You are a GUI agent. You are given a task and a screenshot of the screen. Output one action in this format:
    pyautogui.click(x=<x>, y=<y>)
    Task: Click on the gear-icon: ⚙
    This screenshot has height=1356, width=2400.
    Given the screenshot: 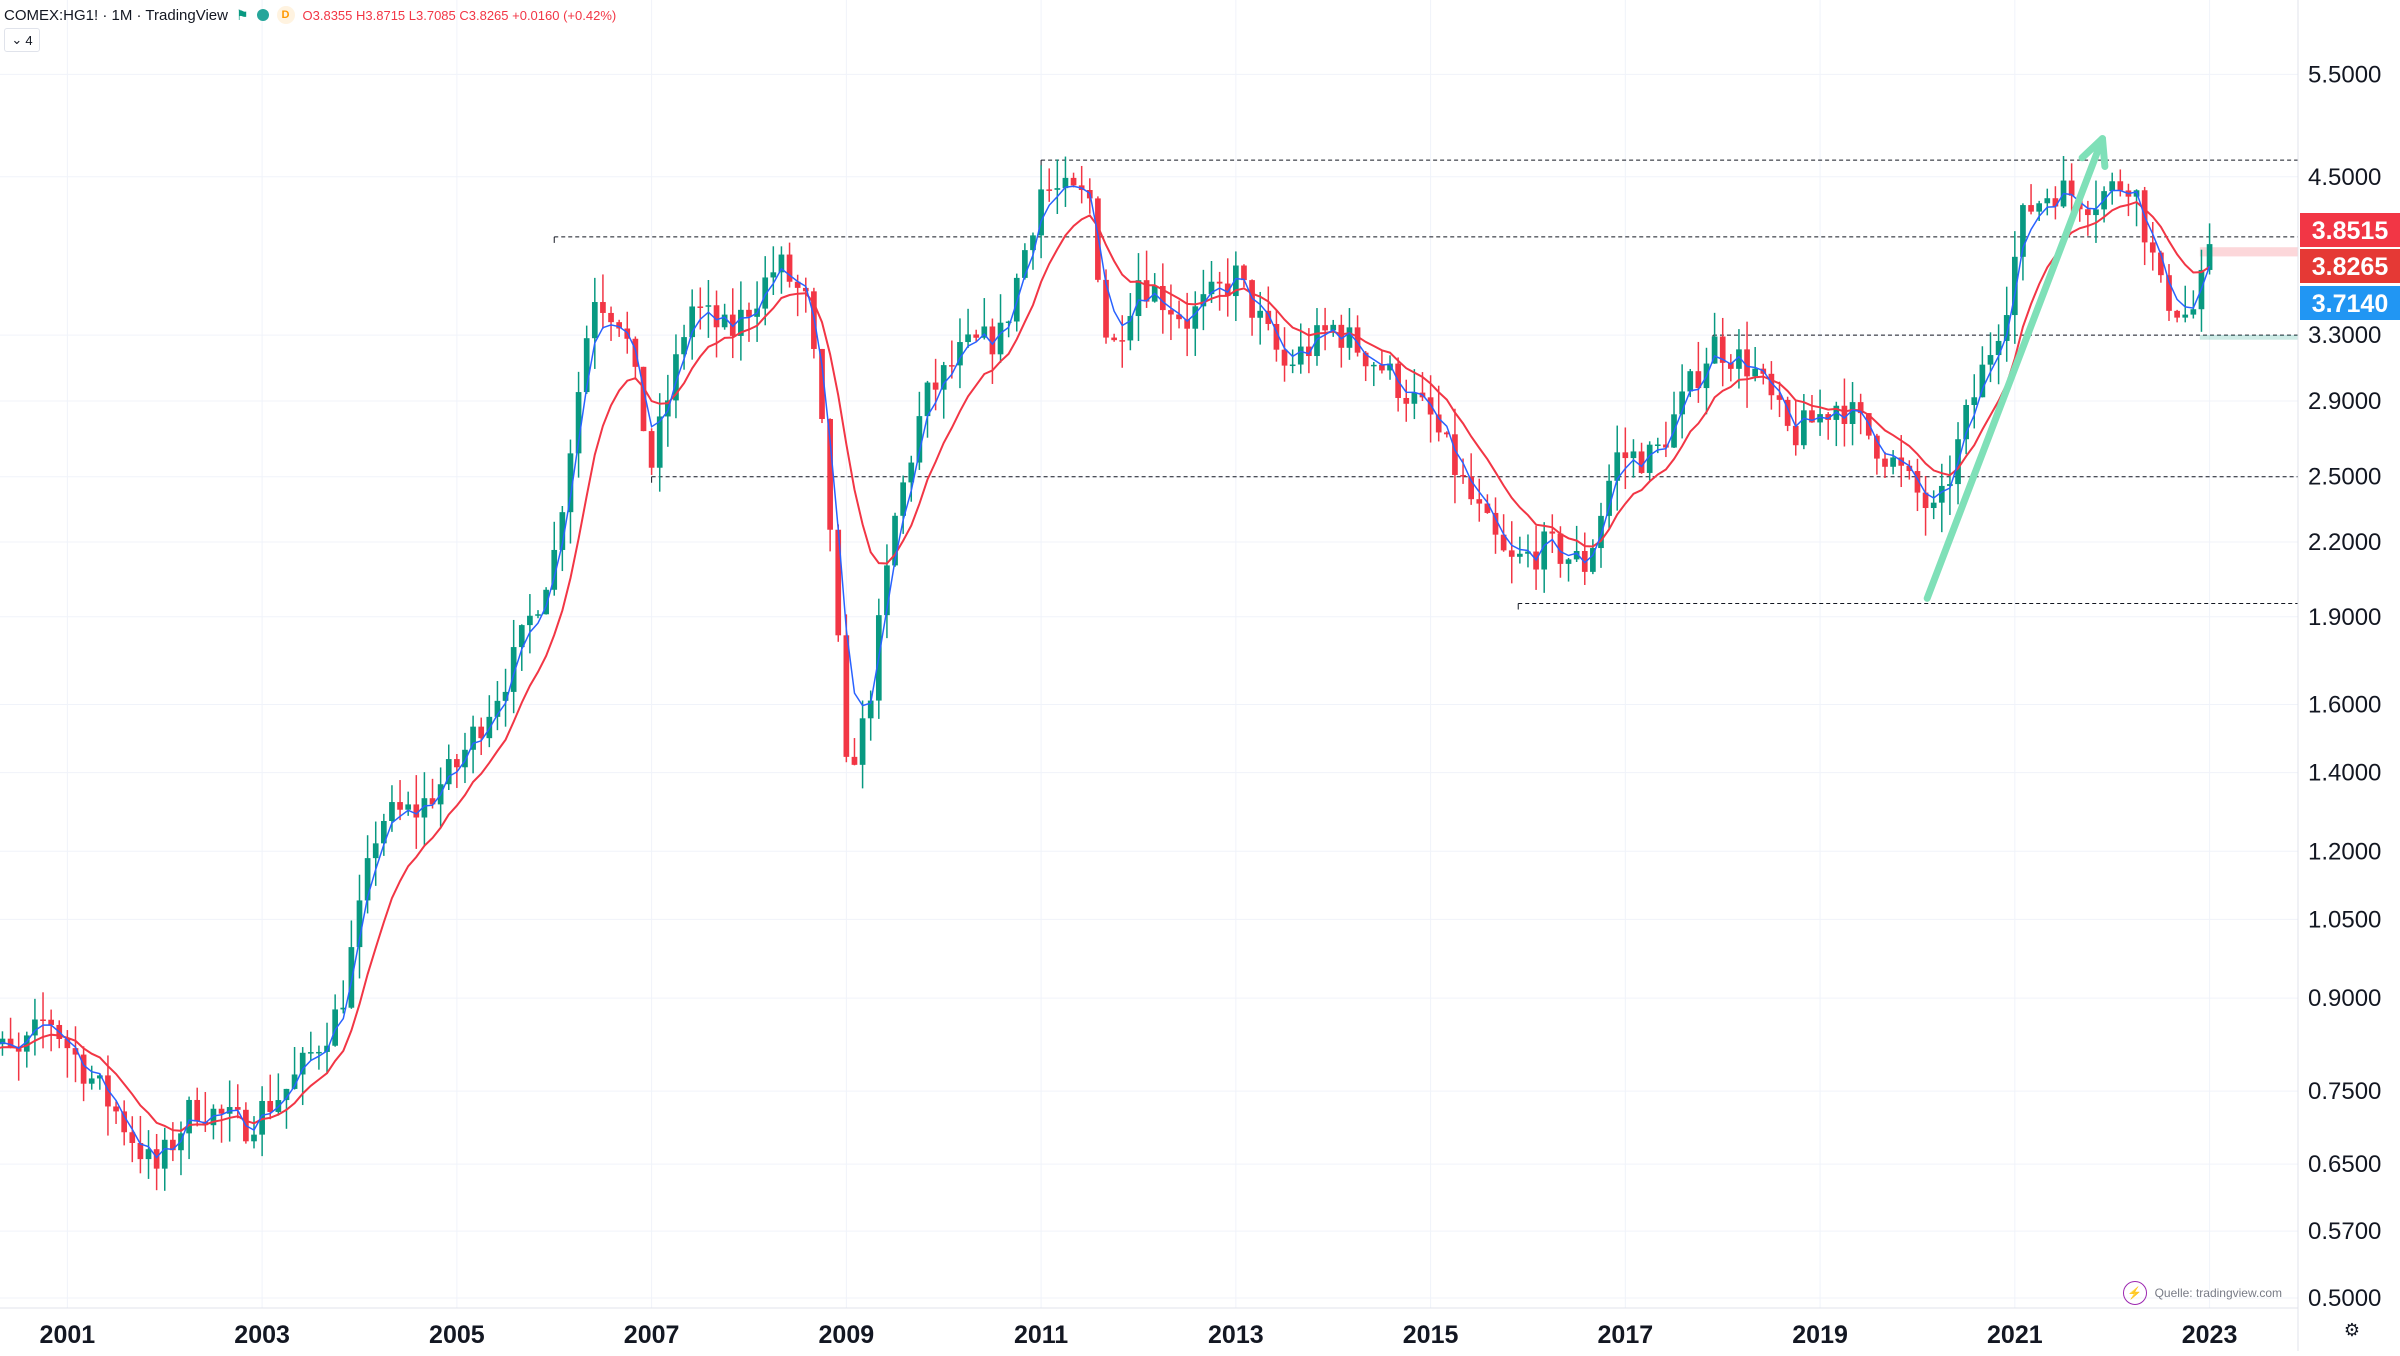 What is the action you would take?
    pyautogui.click(x=2351, y=1330)
    